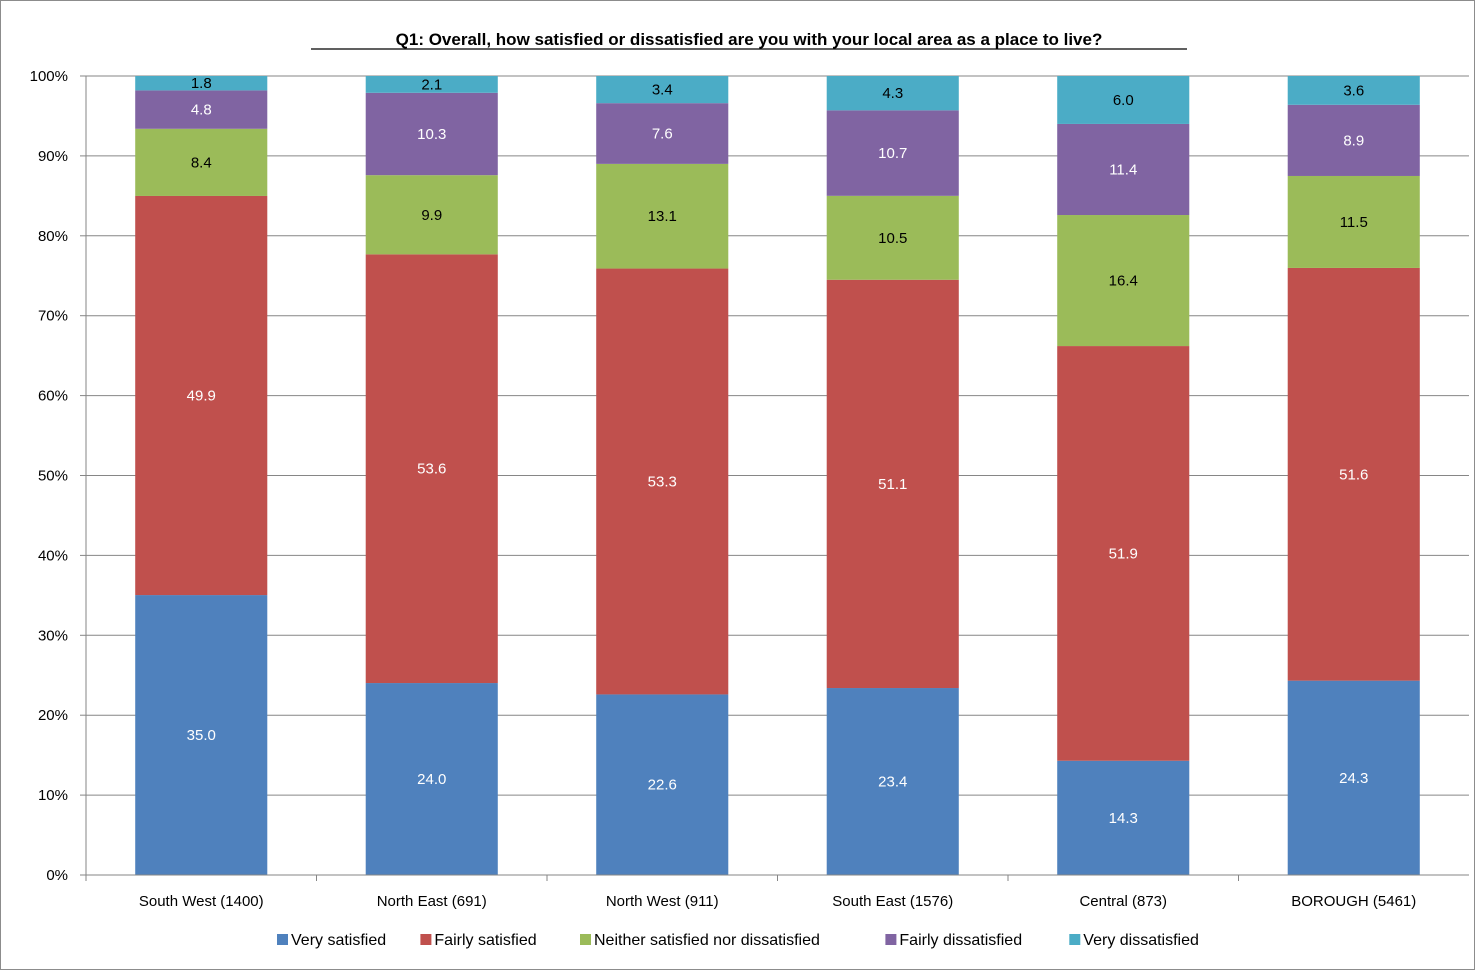 Image resolution: width=1475 pixels, height=970 pixels. Describe the element at coordinates (707, 940) in the screenshot. I see `legend-label-neither-satisfied-nor-dissatisfied: Neither satisfied nor dissatisfied` at that location.